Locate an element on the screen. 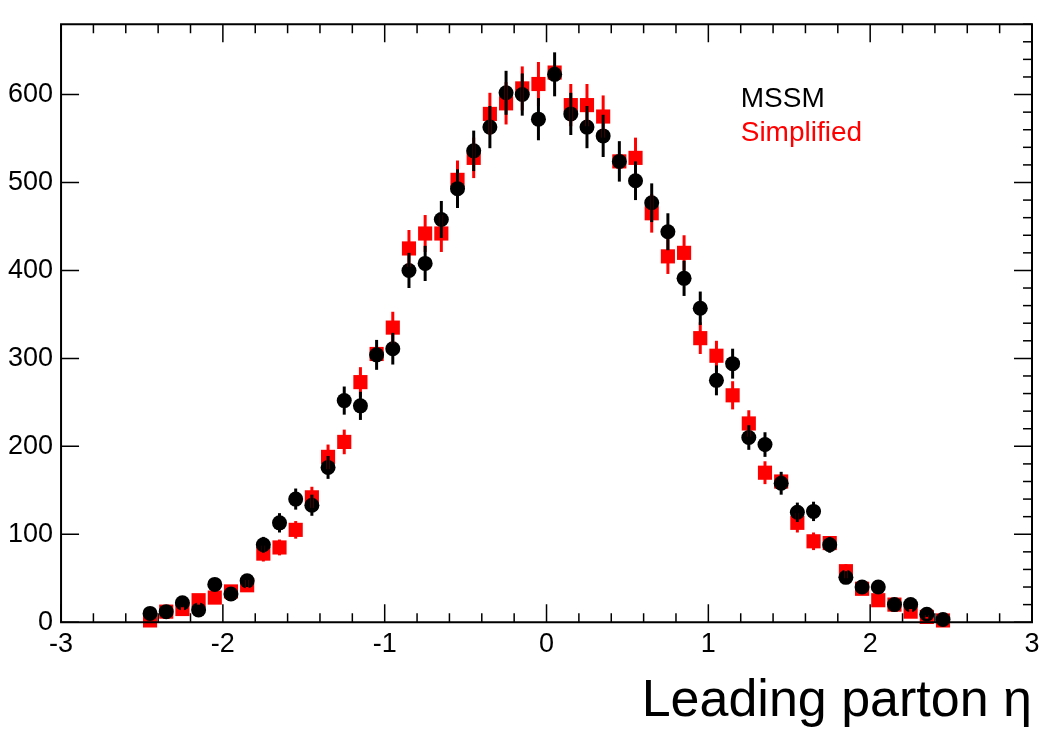  y-tick-label: 200 is located at coordinates (30, 444).